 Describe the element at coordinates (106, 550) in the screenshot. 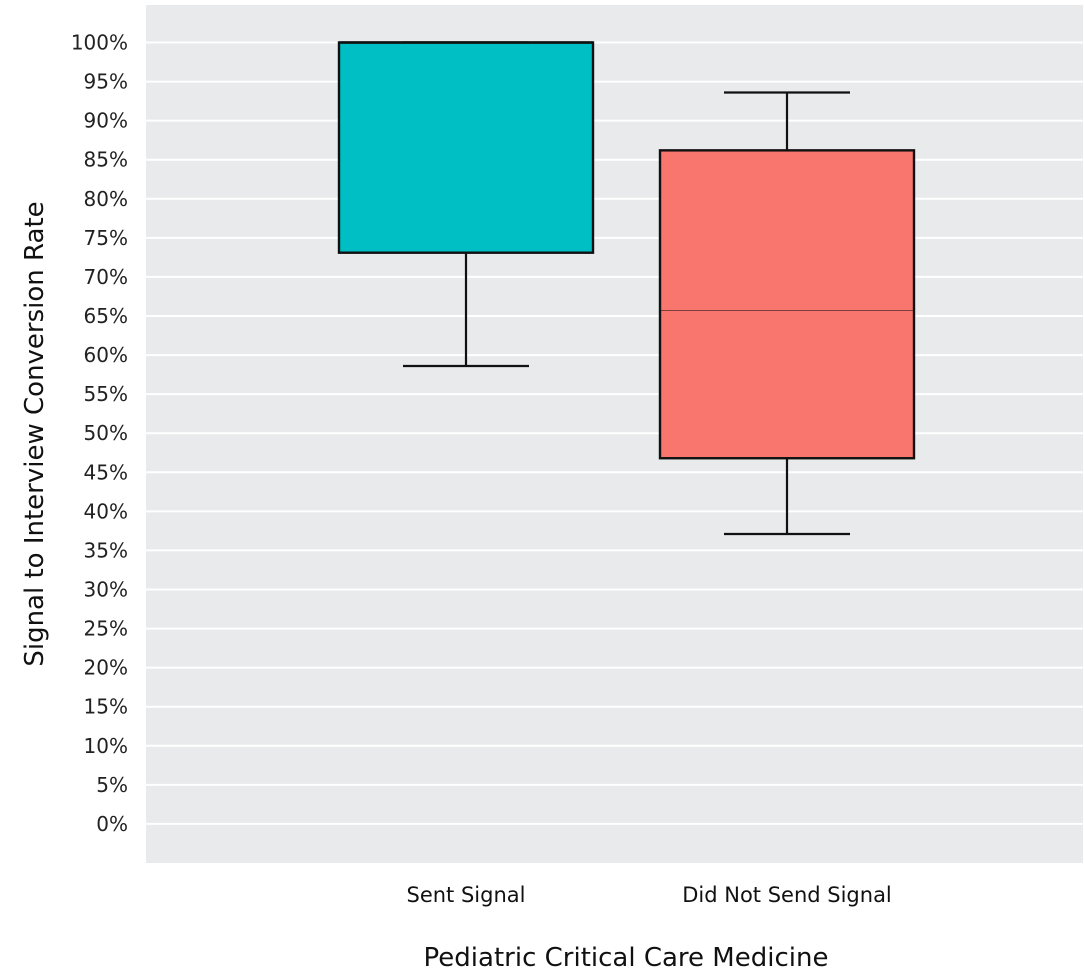

I see `y-tick-label: 35%` at that location.